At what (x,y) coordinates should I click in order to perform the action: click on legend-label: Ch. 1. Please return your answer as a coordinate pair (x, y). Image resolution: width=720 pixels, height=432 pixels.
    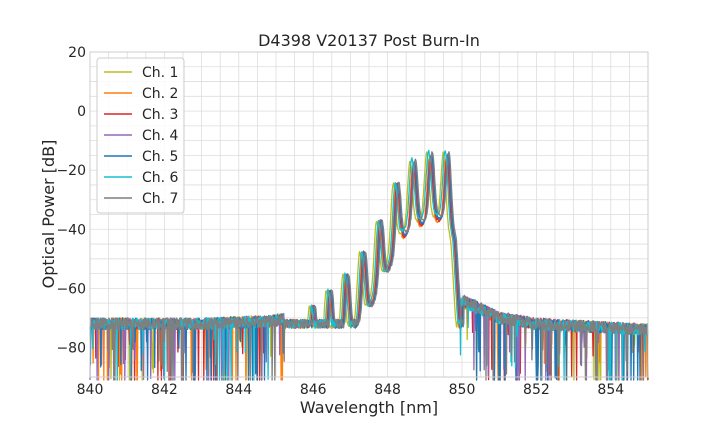
    Looking at the image, I should click on (160, 73).